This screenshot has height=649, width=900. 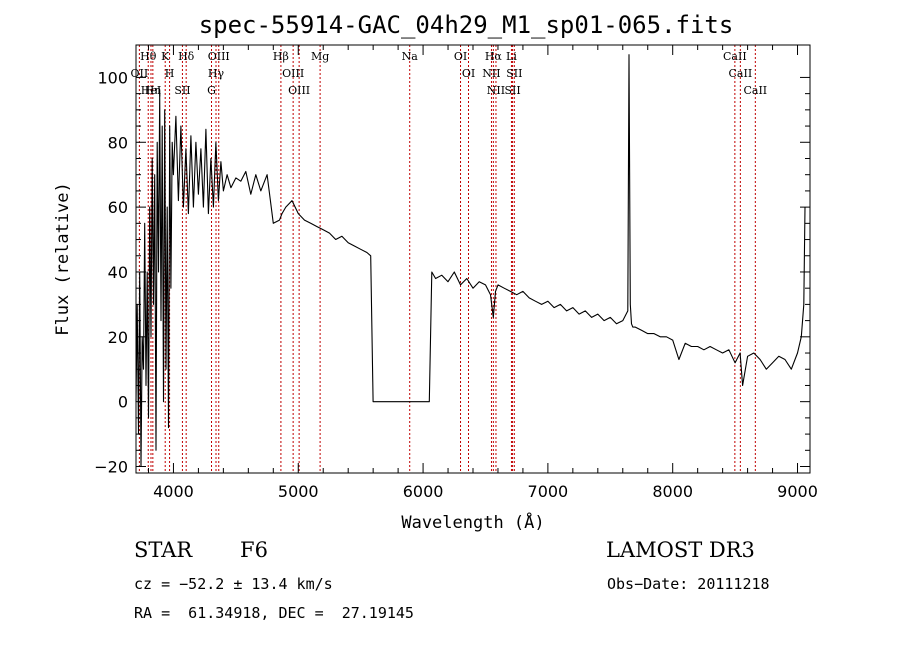 I want to click on y-tick-label: 80, so click(x=118, y=142).